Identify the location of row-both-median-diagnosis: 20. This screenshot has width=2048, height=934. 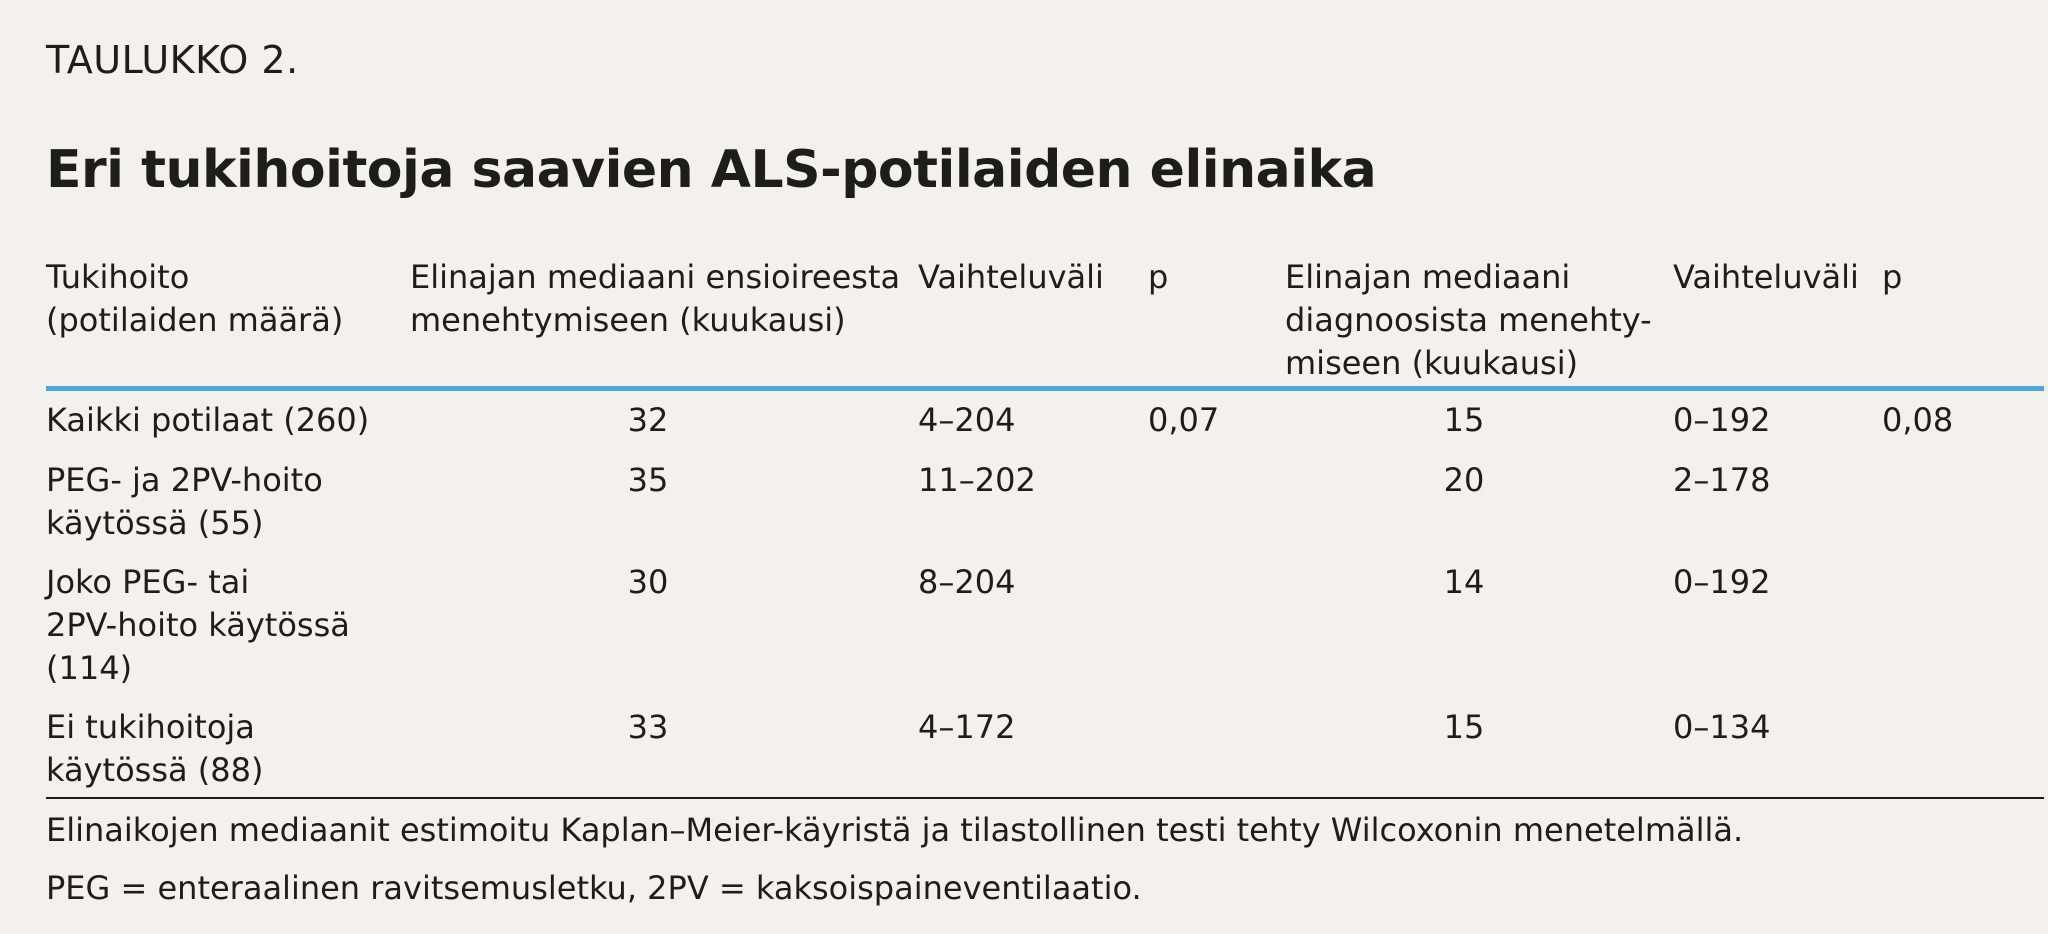
(1464, 480).